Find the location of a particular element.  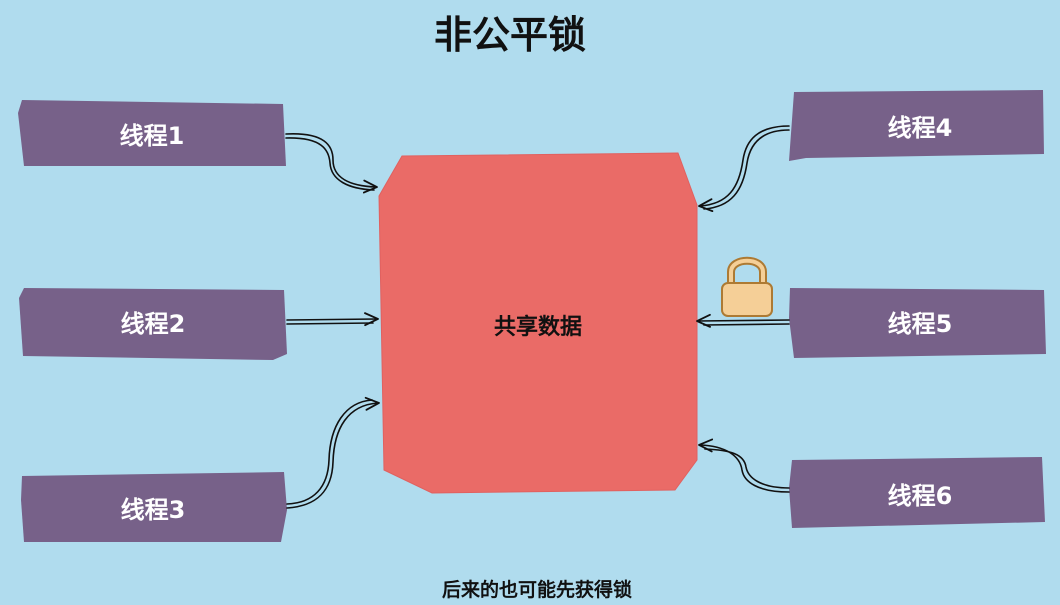

thread-box-6: 线程6 is located at coordinates (917, 492).